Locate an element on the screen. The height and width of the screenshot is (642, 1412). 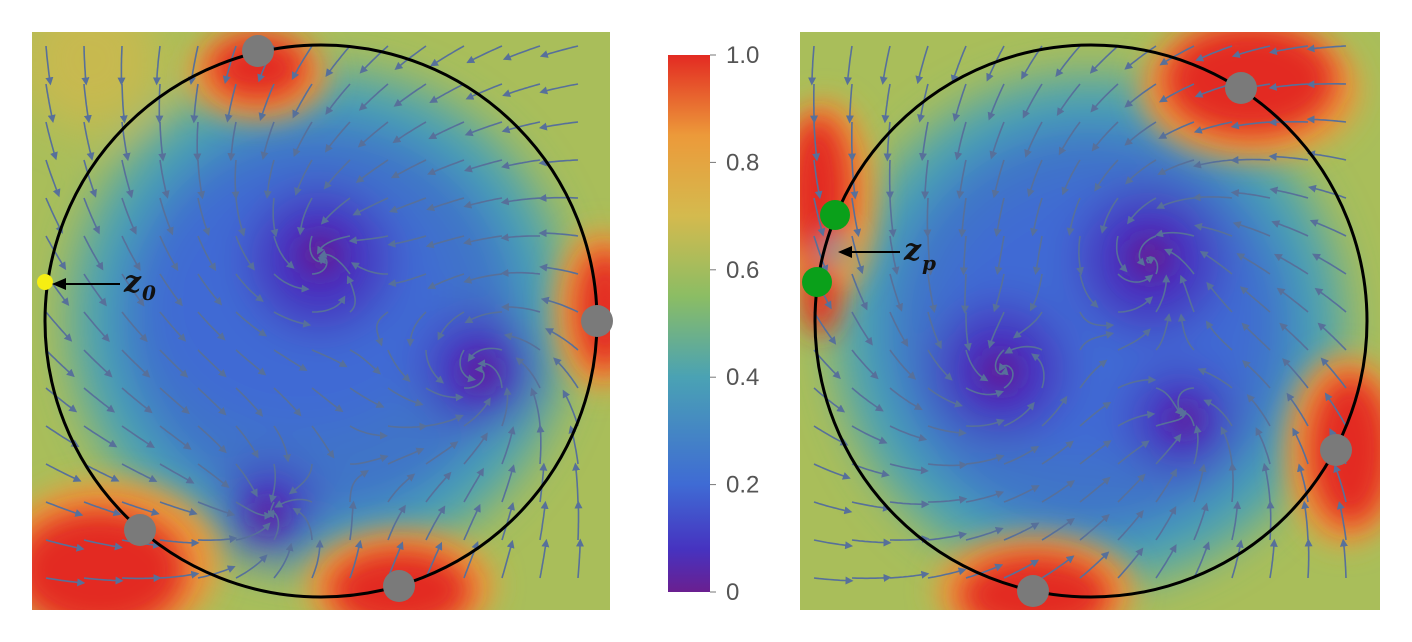
yellow-point-icon is located at coordinates (45, 282).